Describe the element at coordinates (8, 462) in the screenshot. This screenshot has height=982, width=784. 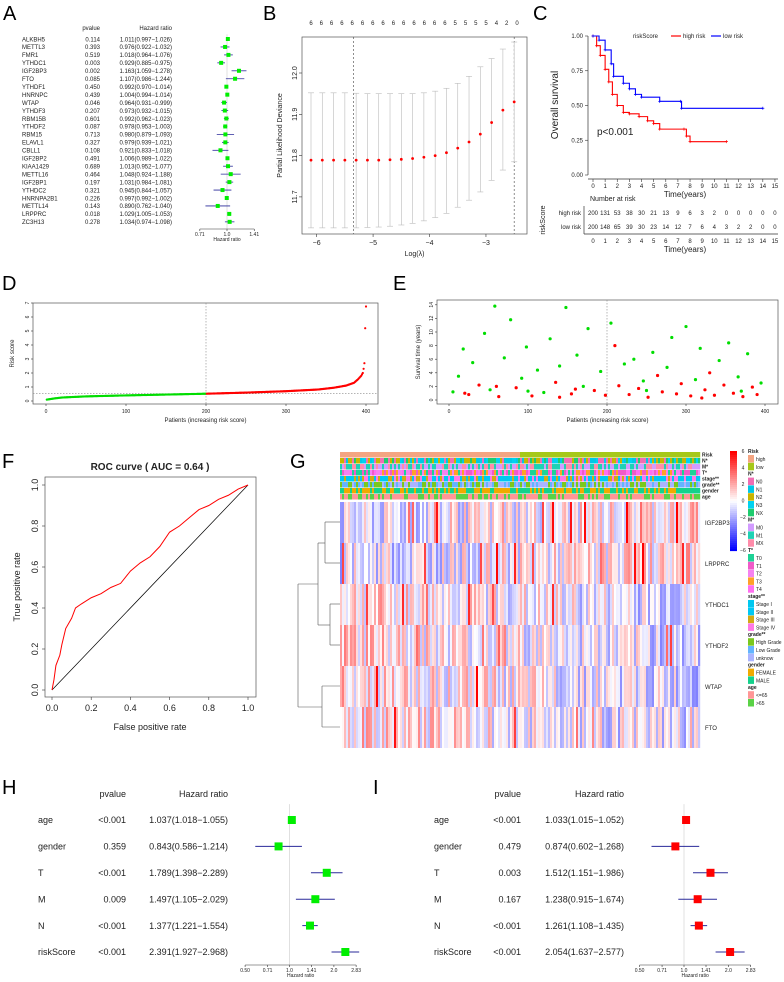
I see `panel-label-f: F` at that location.